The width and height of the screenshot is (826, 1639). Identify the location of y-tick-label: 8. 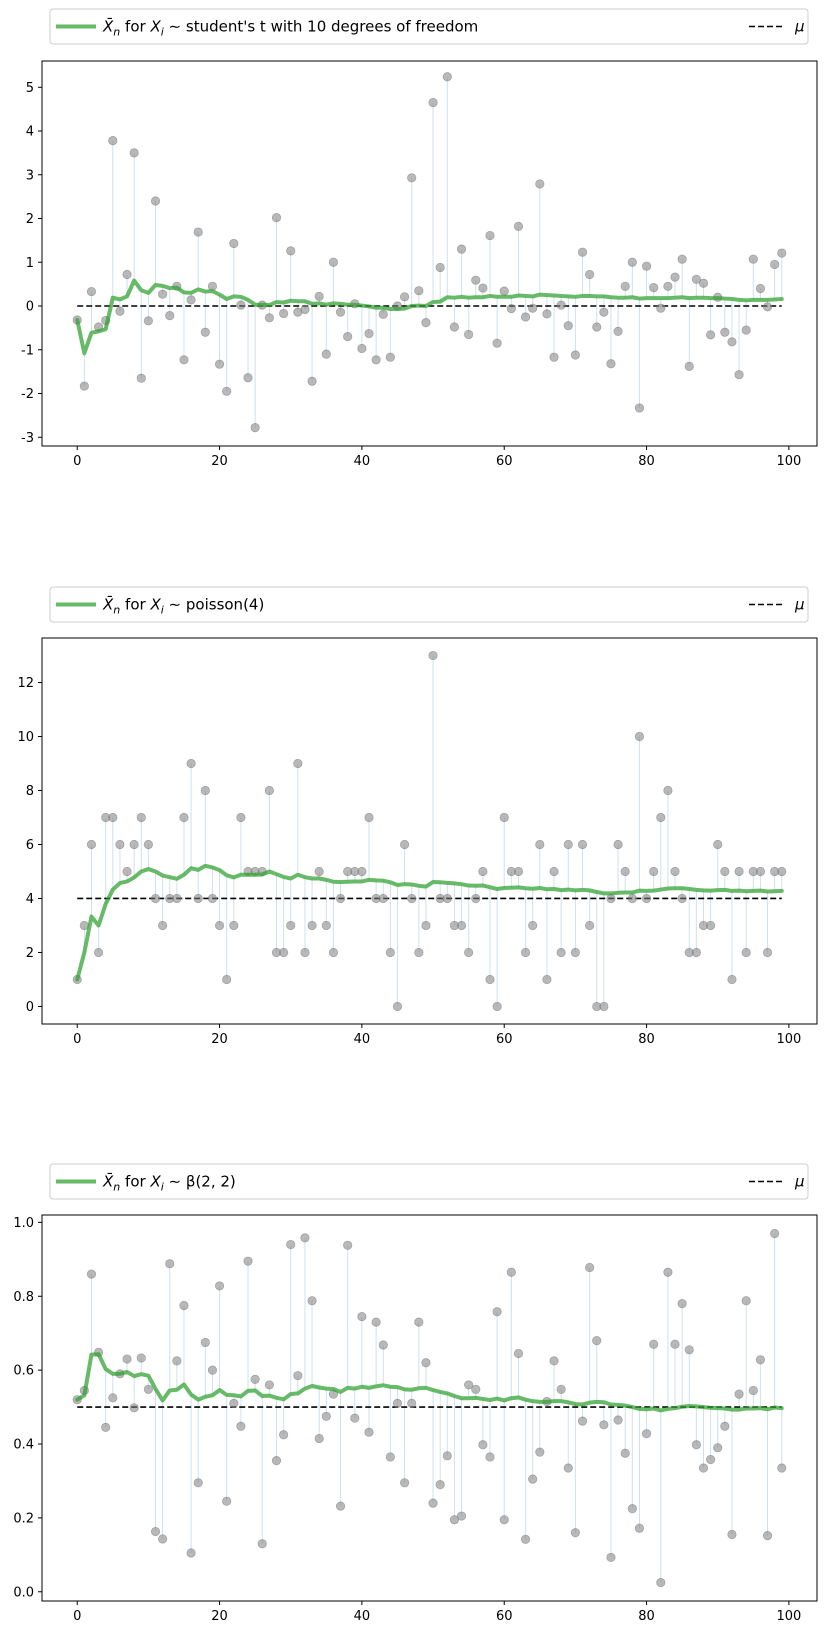
(30, 791).